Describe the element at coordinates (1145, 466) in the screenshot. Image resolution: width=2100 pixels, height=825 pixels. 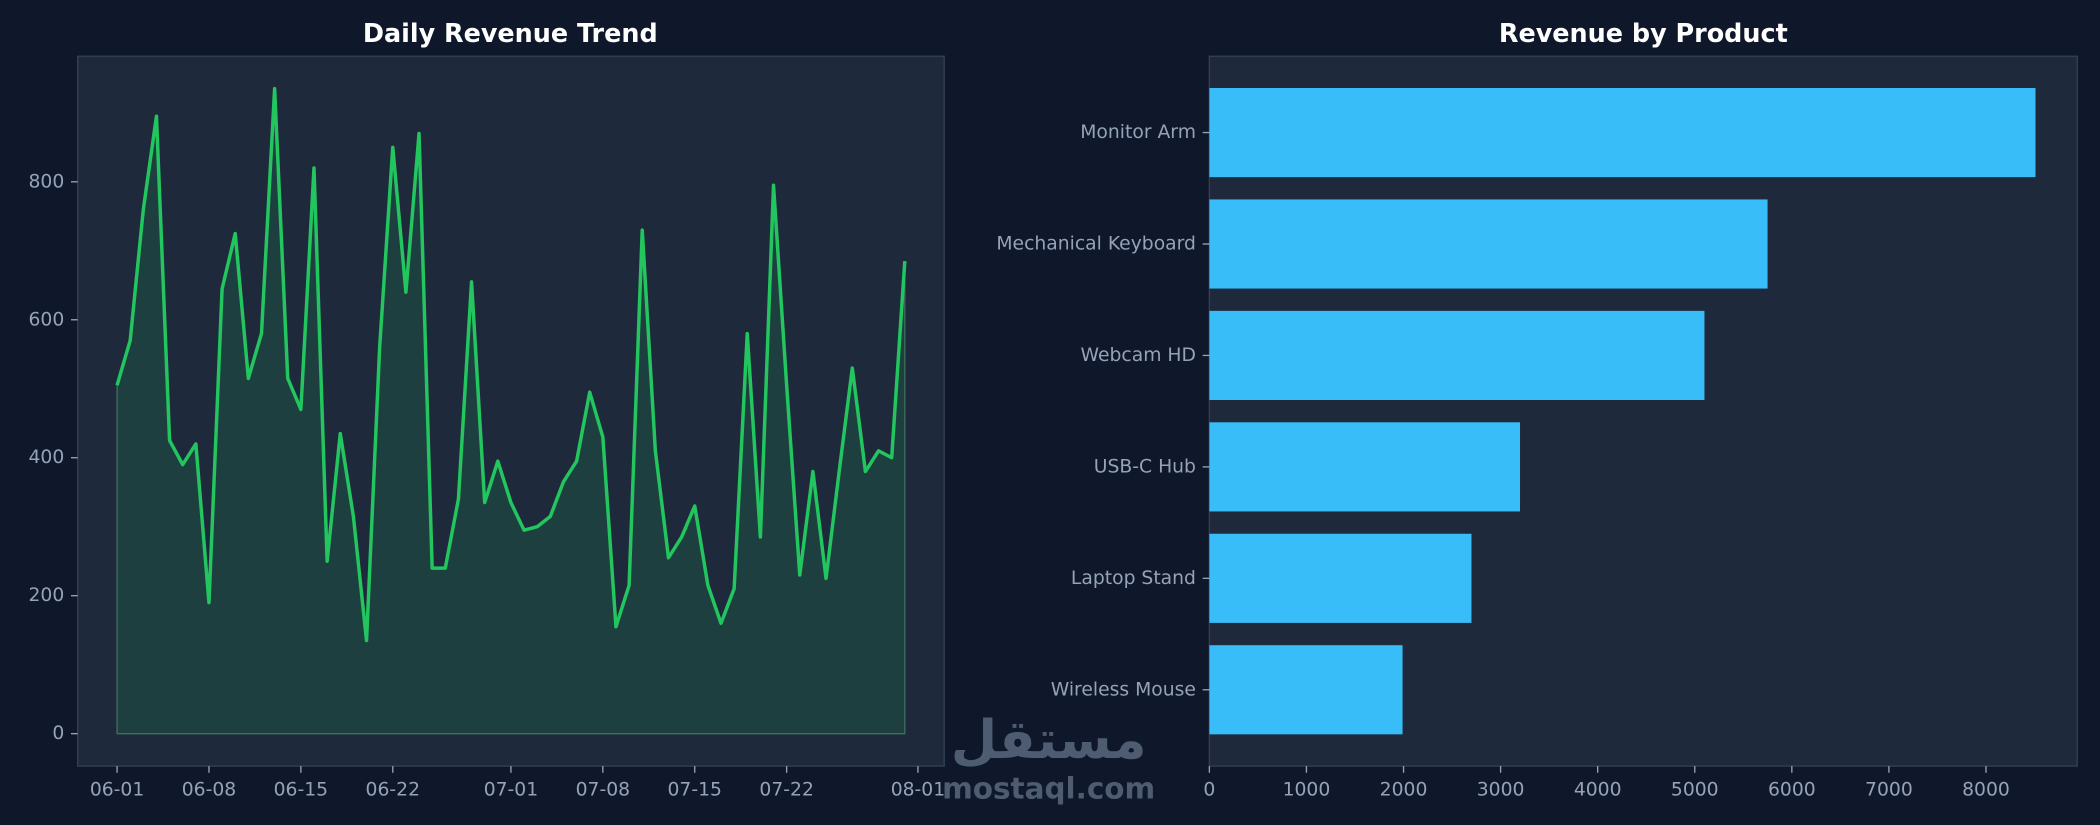
I see `y-tick-label: USB-C Hub` at that location.